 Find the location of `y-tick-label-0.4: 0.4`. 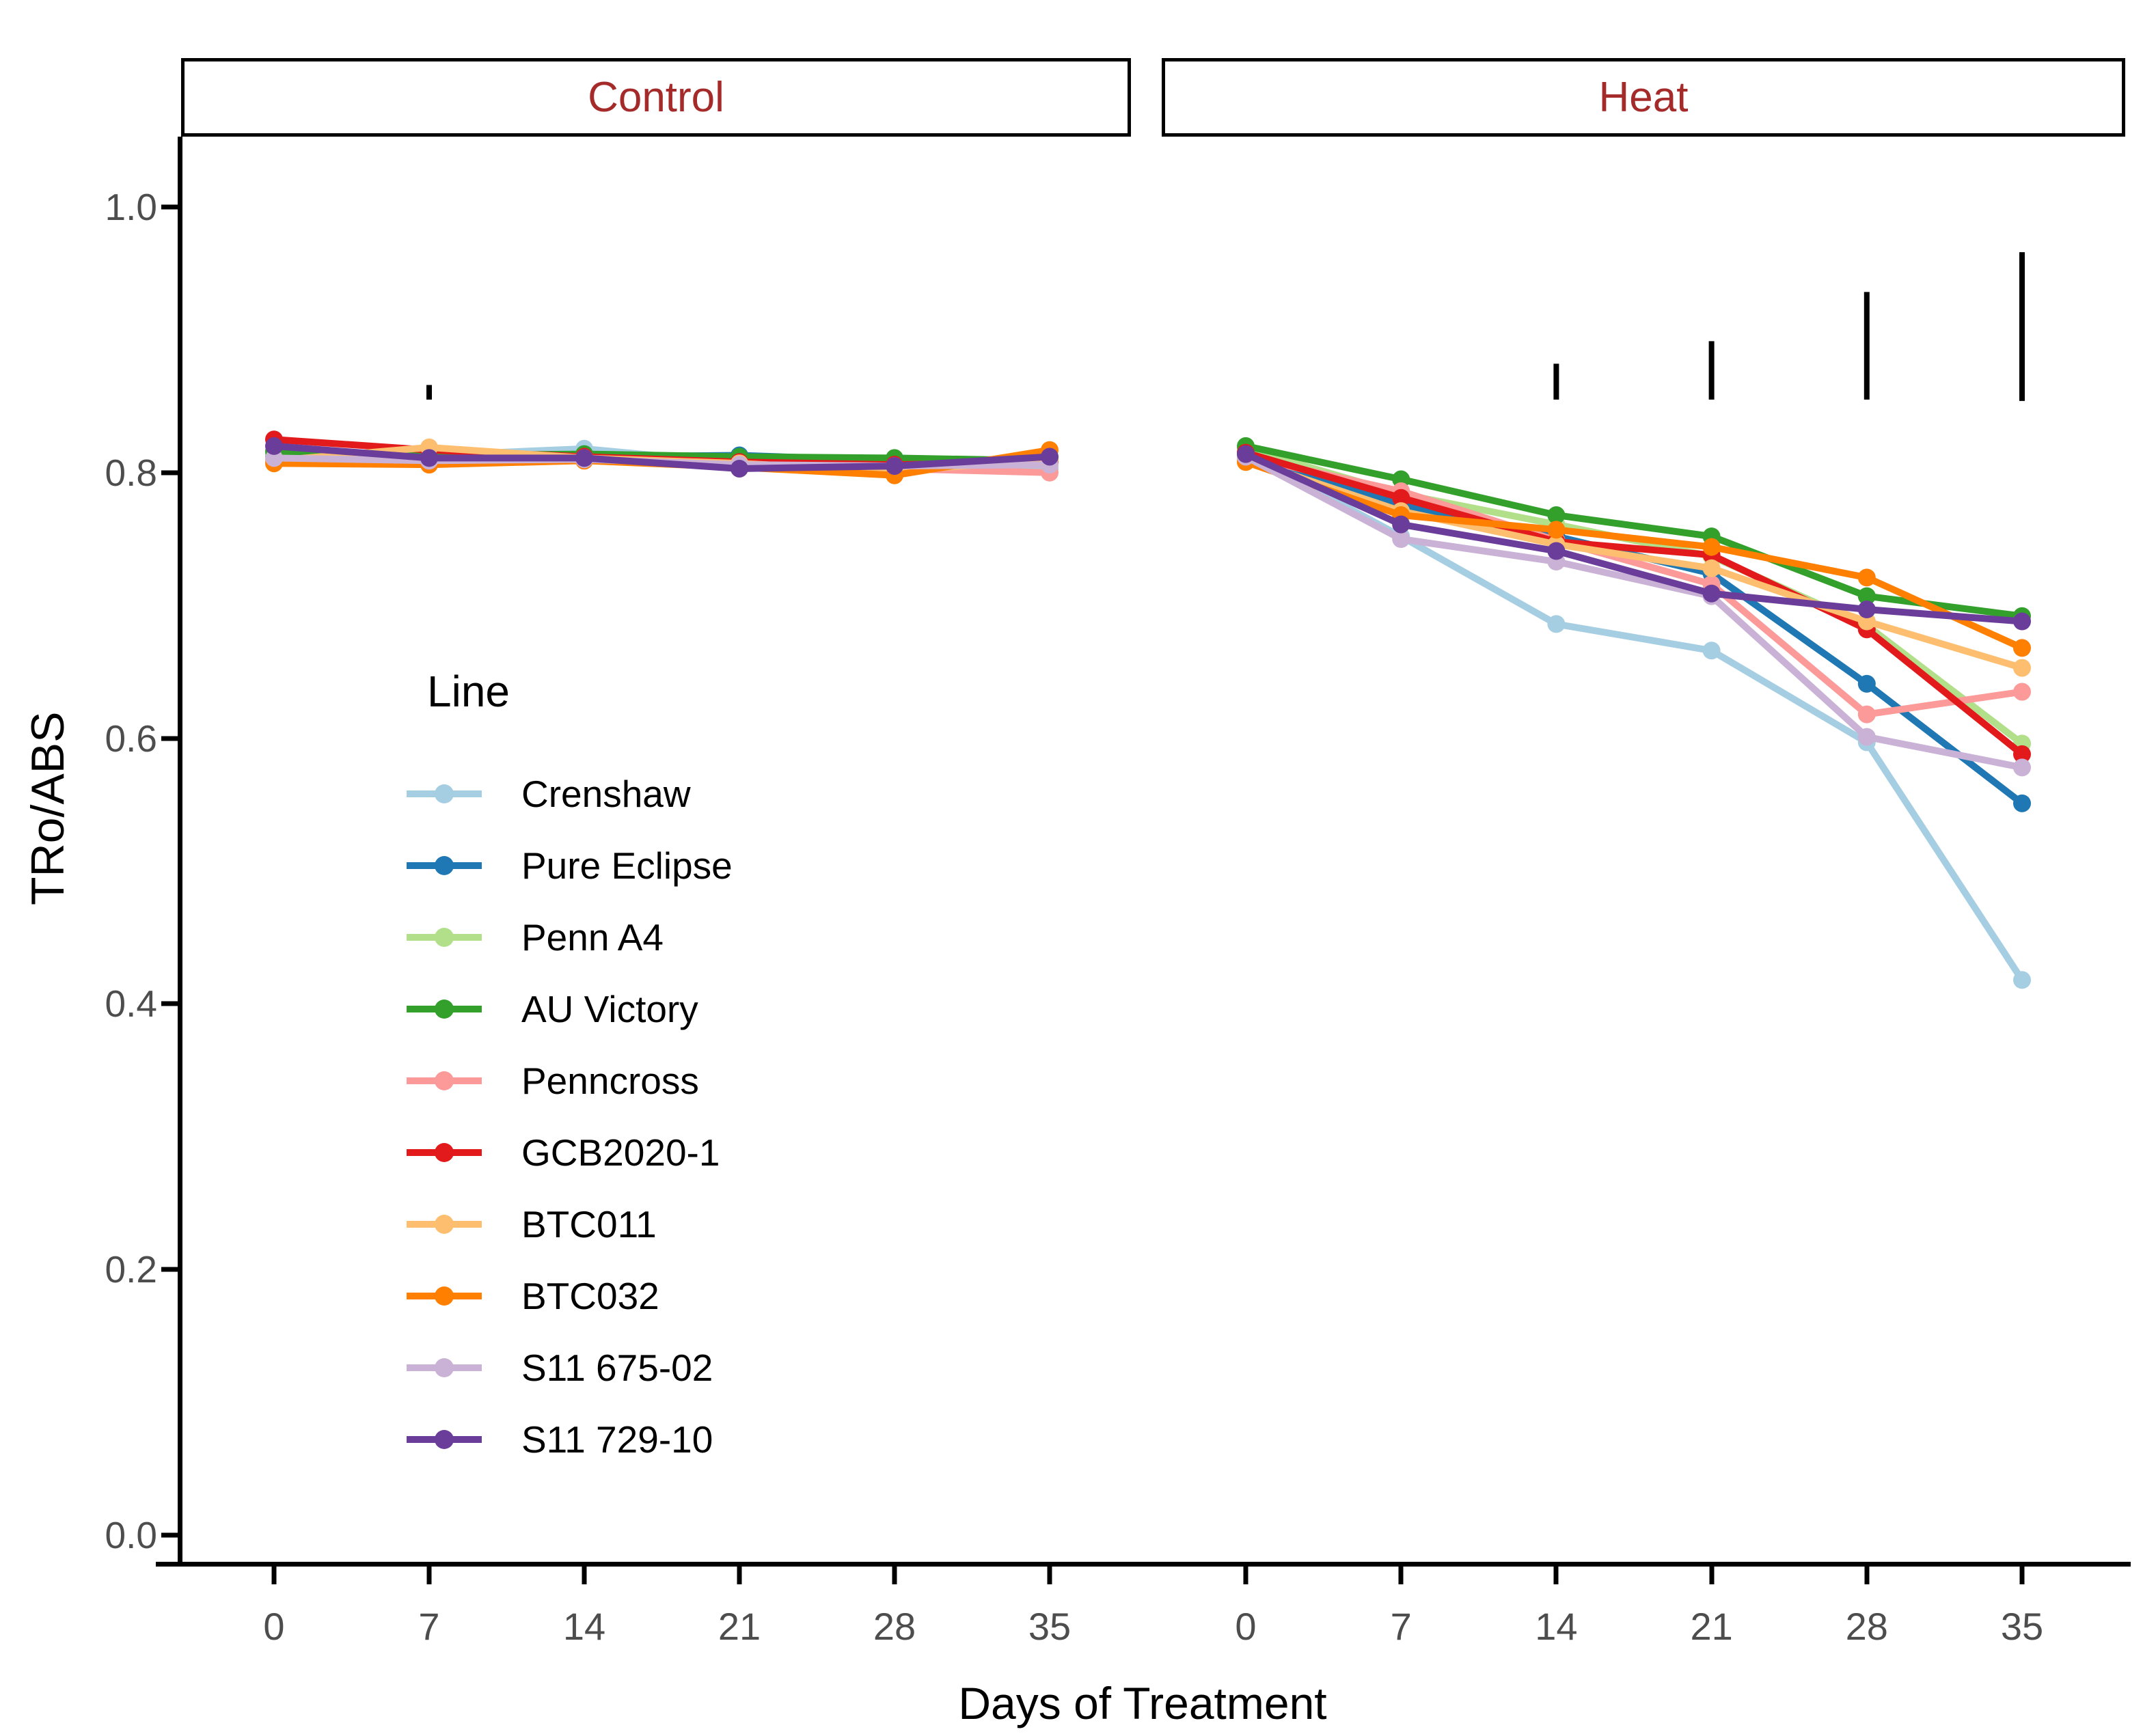

y-tick-label-0.4: 0.4 is located at coordinates (131, 1003).